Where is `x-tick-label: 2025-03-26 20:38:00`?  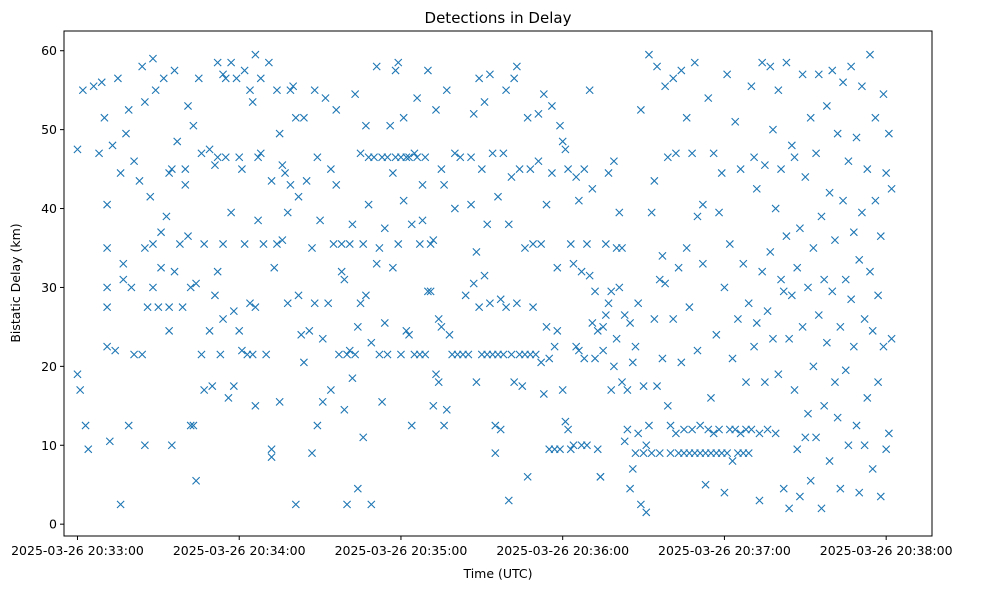 x-tick-label: 2025-03-26 20:38:00 is located at coordinates (886, 550).